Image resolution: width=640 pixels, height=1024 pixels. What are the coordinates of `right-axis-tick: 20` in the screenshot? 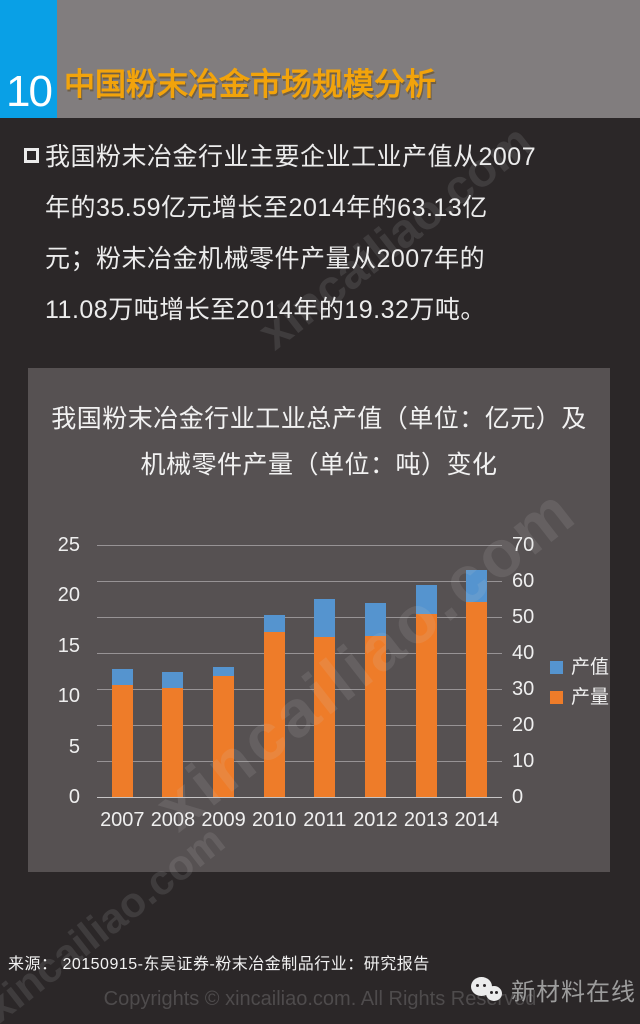 It's located at (523, 725).